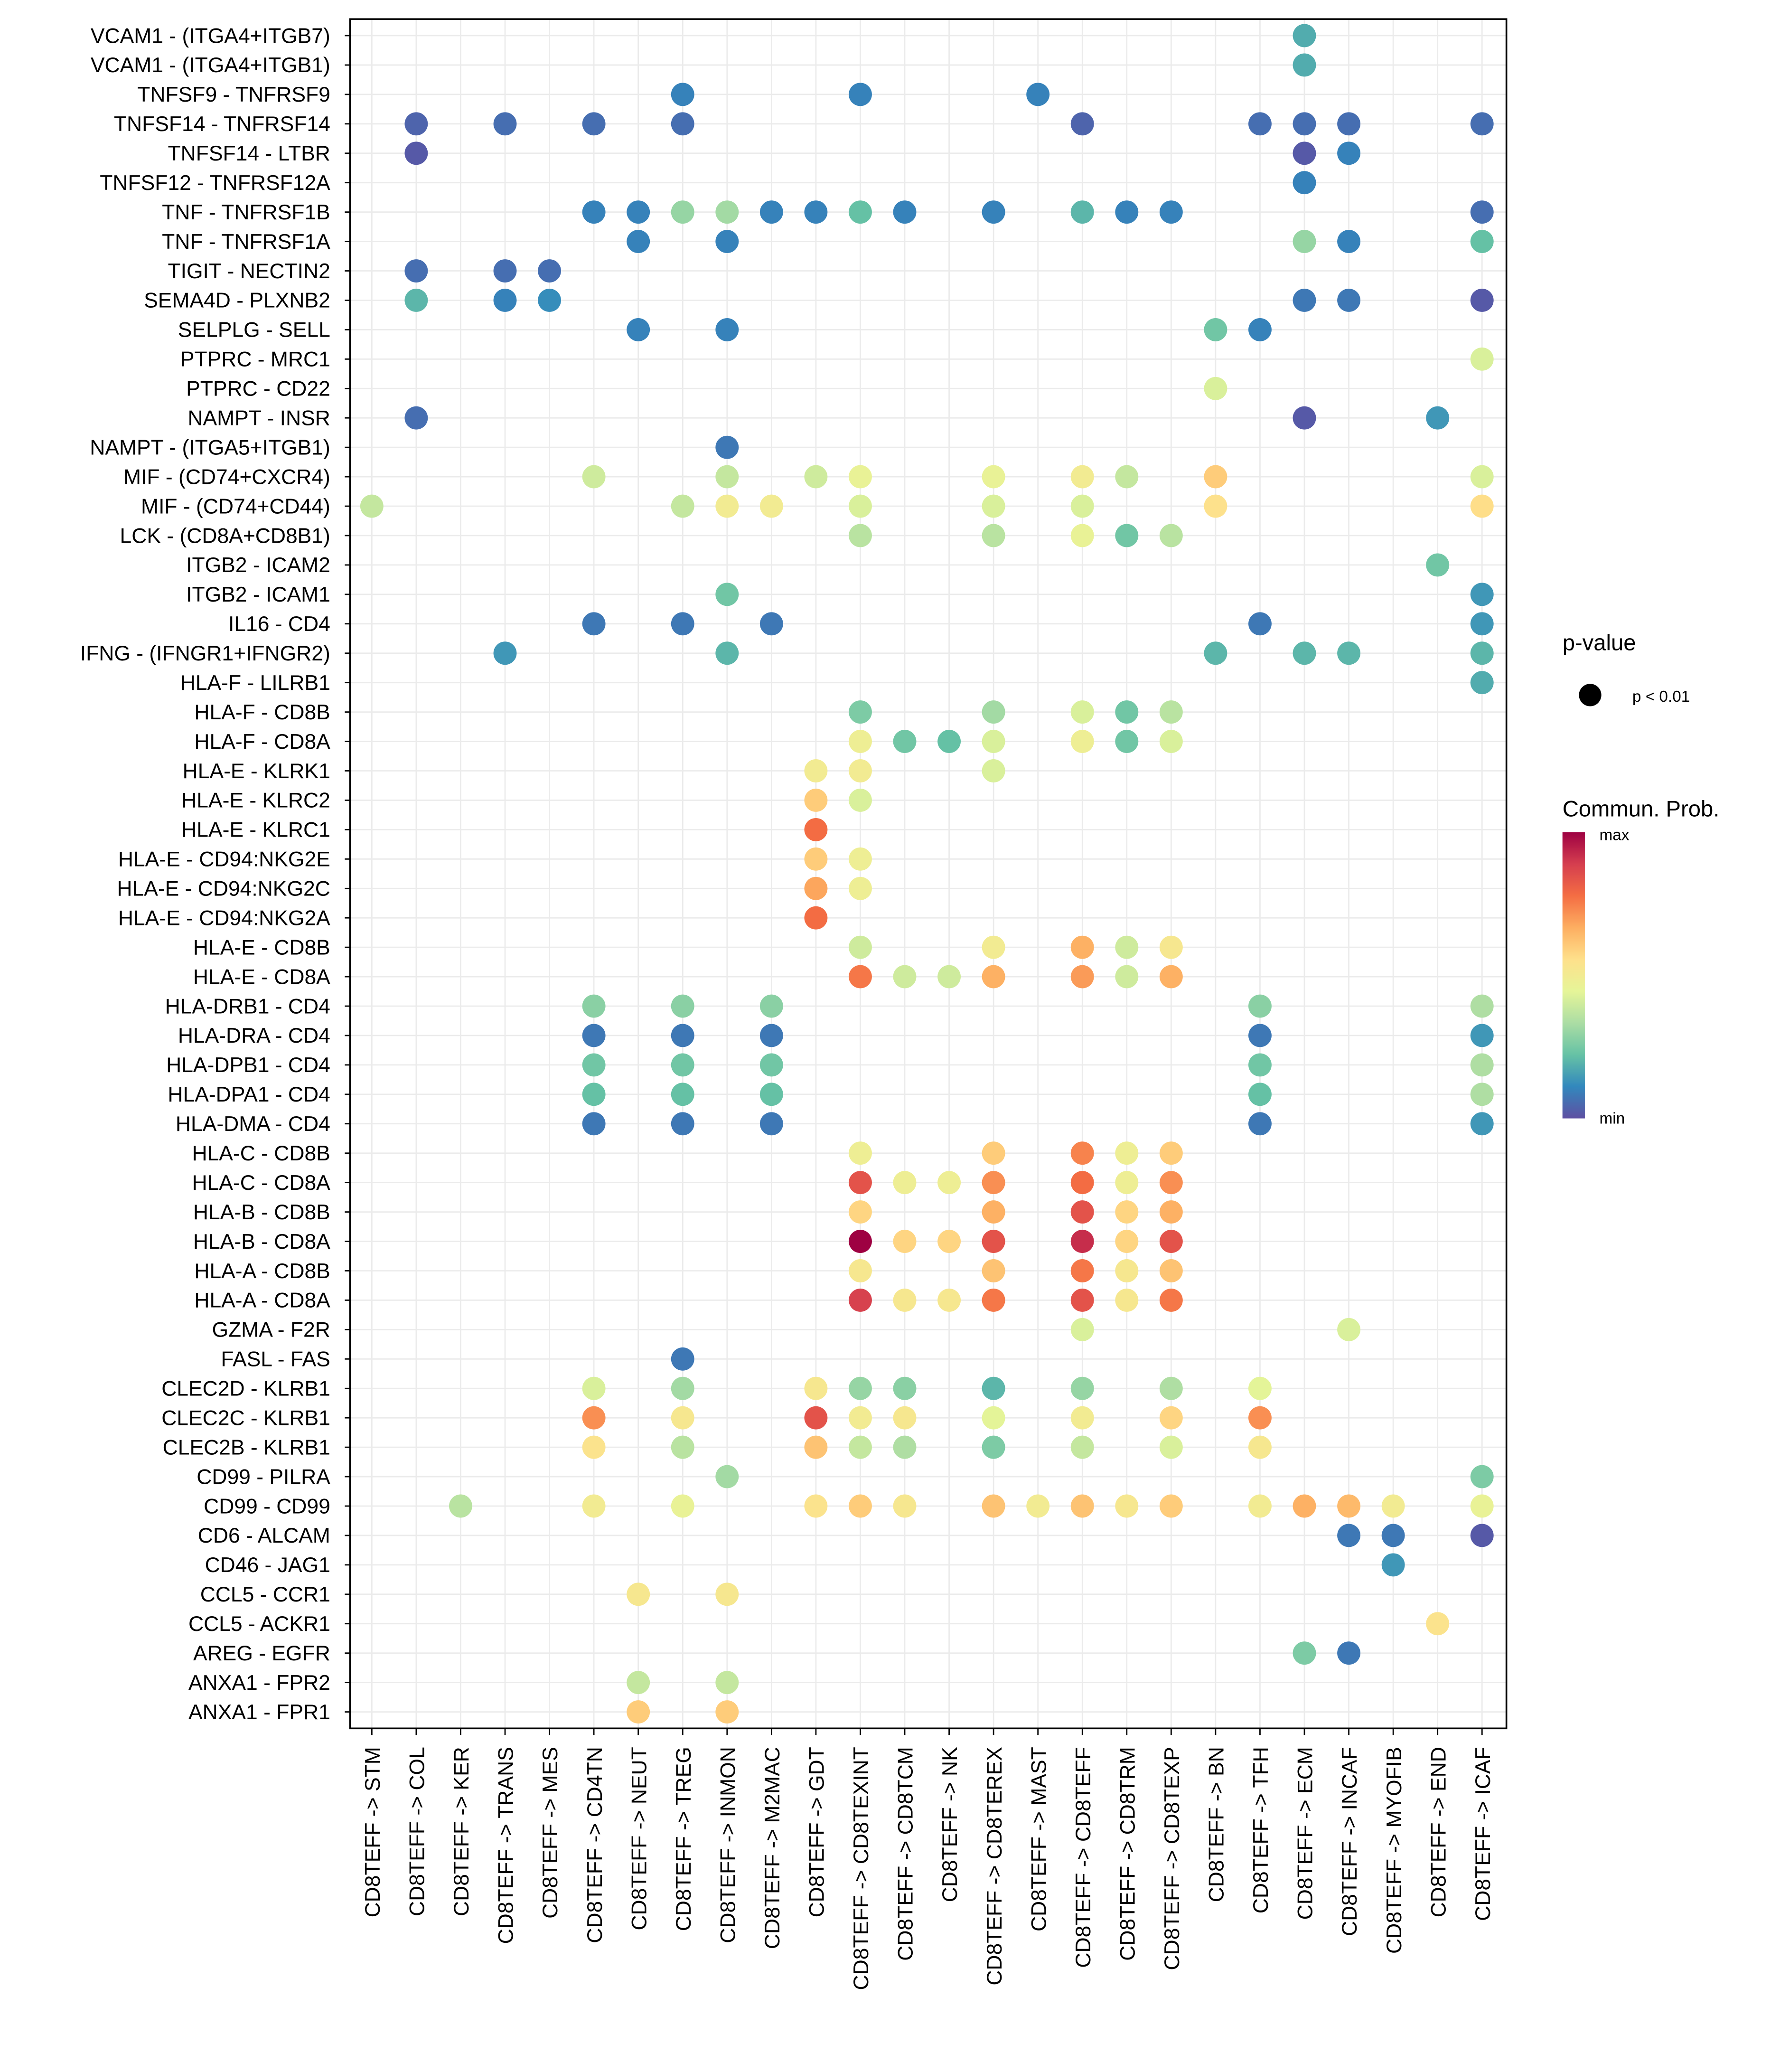 The width and height of the screenshot is (1780, 2072). What do you see at coordinates (267, 1565) in the screenshot?
I see `y-tick-label: CD46 - JAG1` at bounding box center [267, 1565].